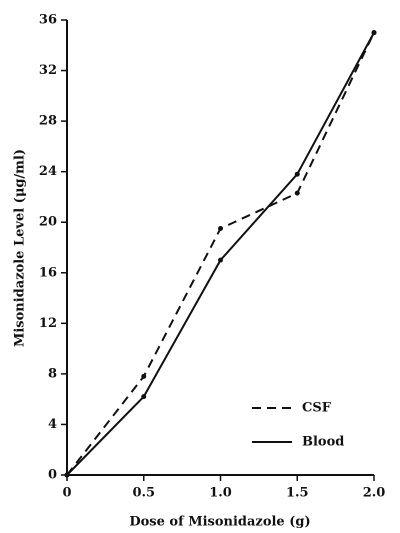  I want to click on y-tick-label: 12, so click(48, 323).